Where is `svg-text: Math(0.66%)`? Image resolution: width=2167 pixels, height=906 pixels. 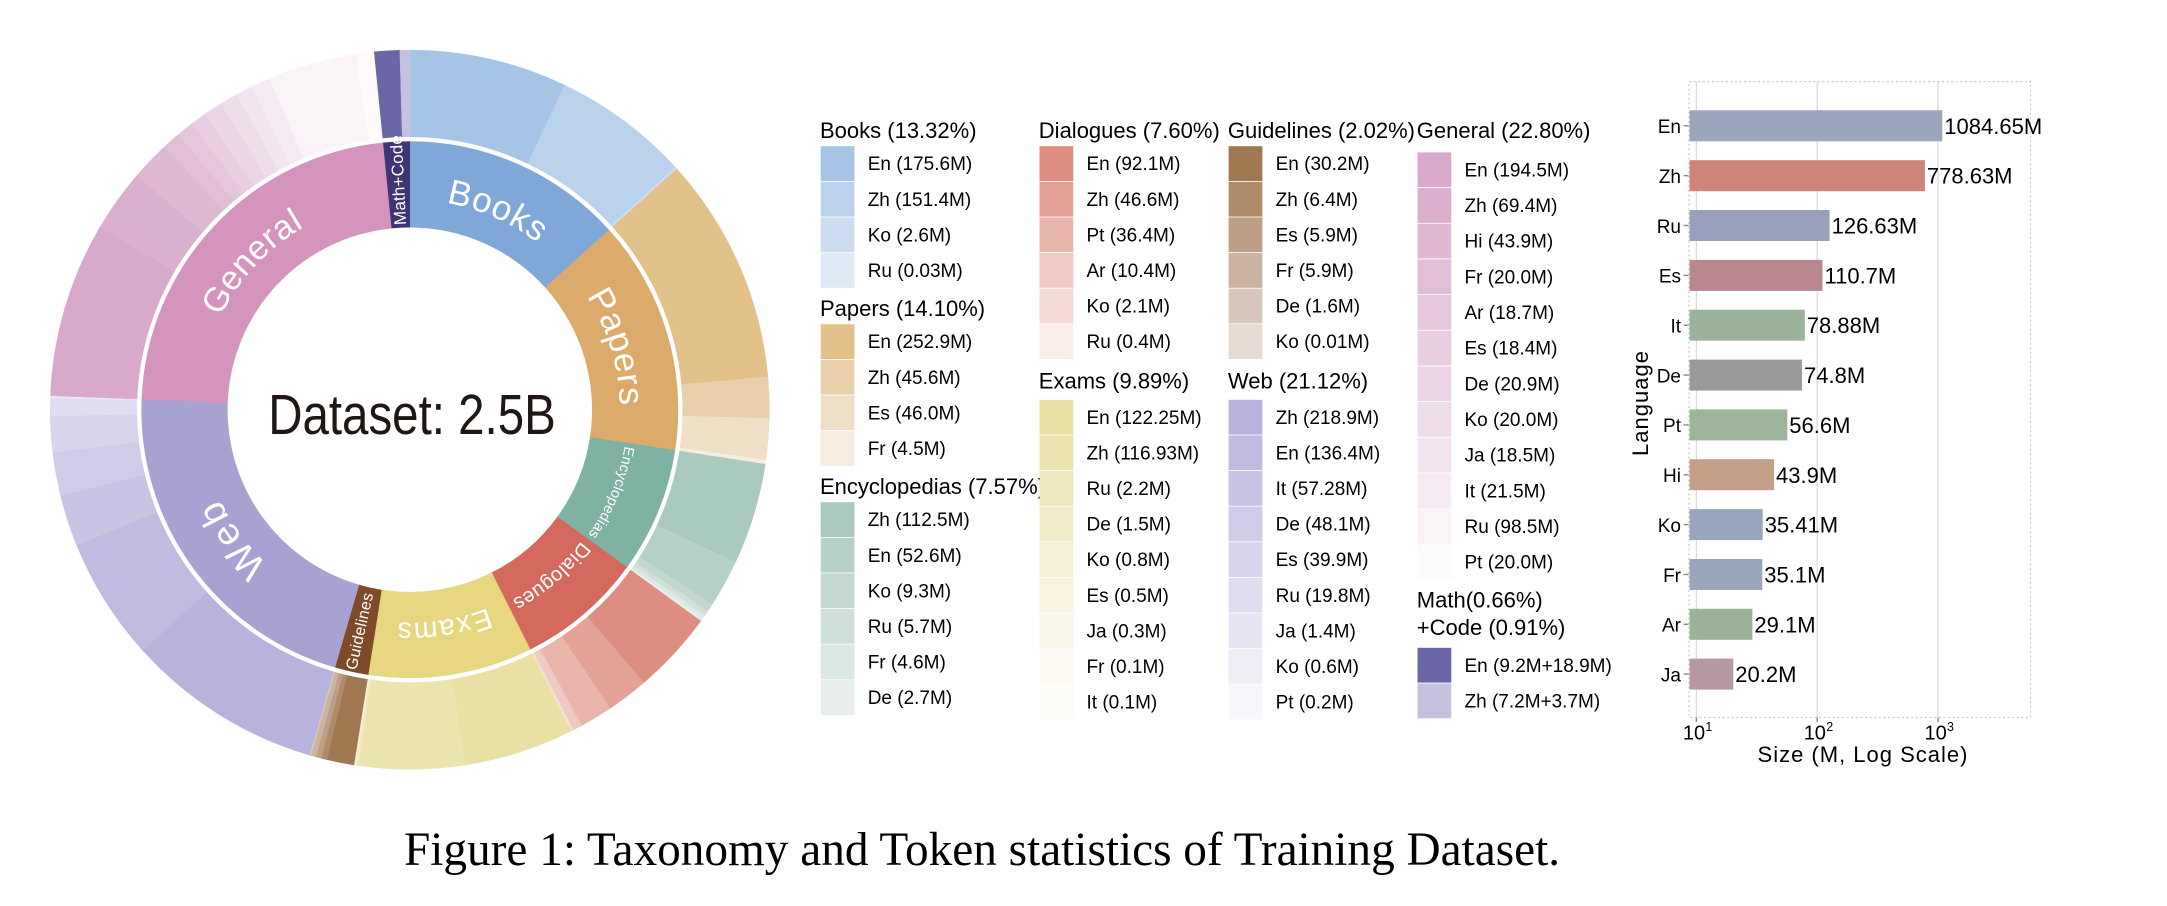 svg-text: Math(0.66%) is located at coordinates (1480, 600).